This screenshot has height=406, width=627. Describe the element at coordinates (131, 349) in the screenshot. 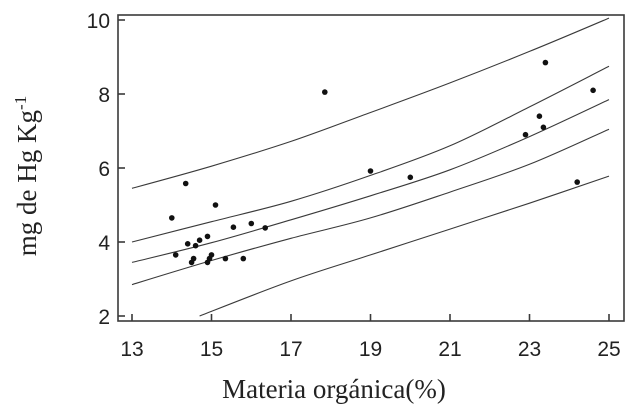

I see `x-tick-label: 13` at that location.